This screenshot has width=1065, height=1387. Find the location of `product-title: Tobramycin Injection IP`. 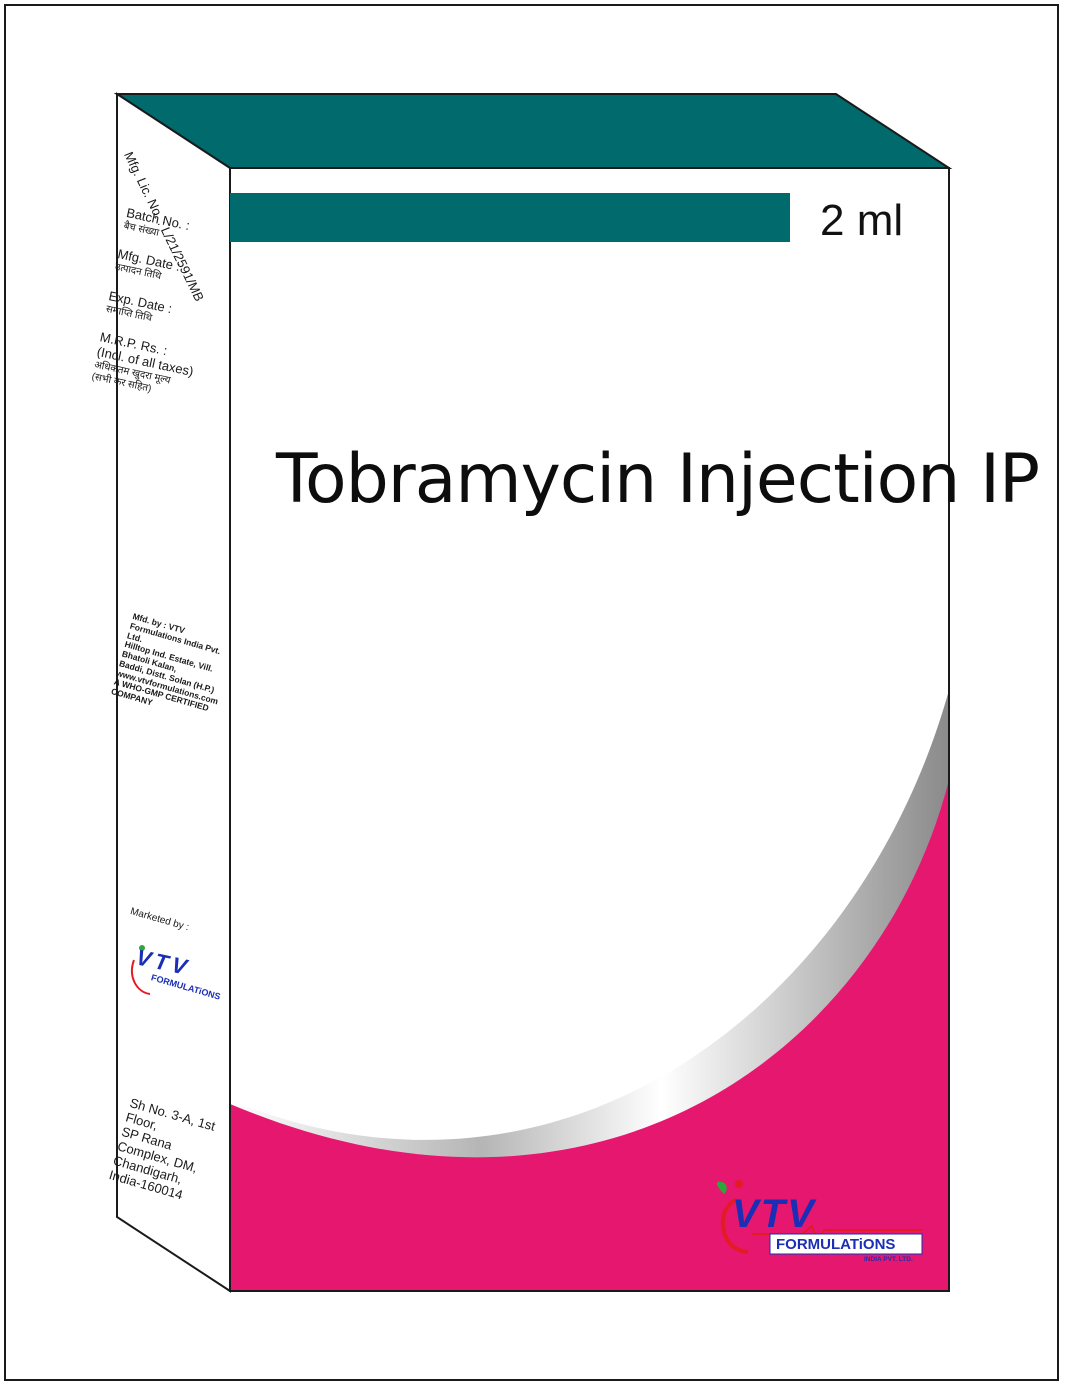

product-title: Tobramycin Injection IP is located at coordinates (658, 479).